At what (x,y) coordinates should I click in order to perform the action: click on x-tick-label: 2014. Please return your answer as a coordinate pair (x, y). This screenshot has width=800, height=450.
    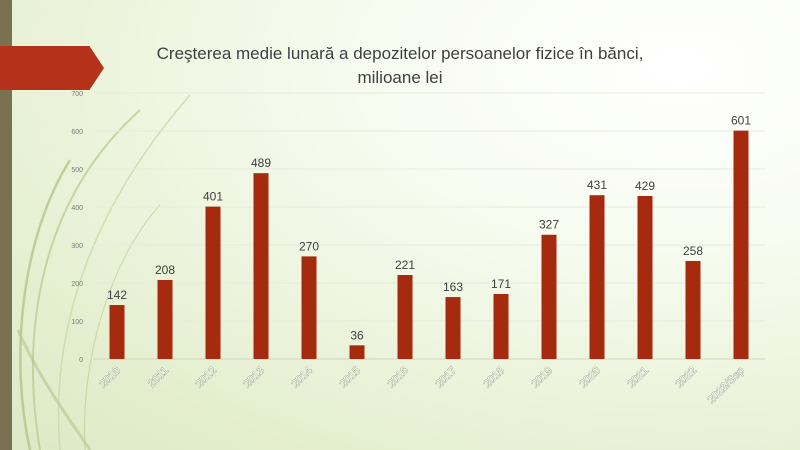
    Looking at the image, I should click on (302, 378).